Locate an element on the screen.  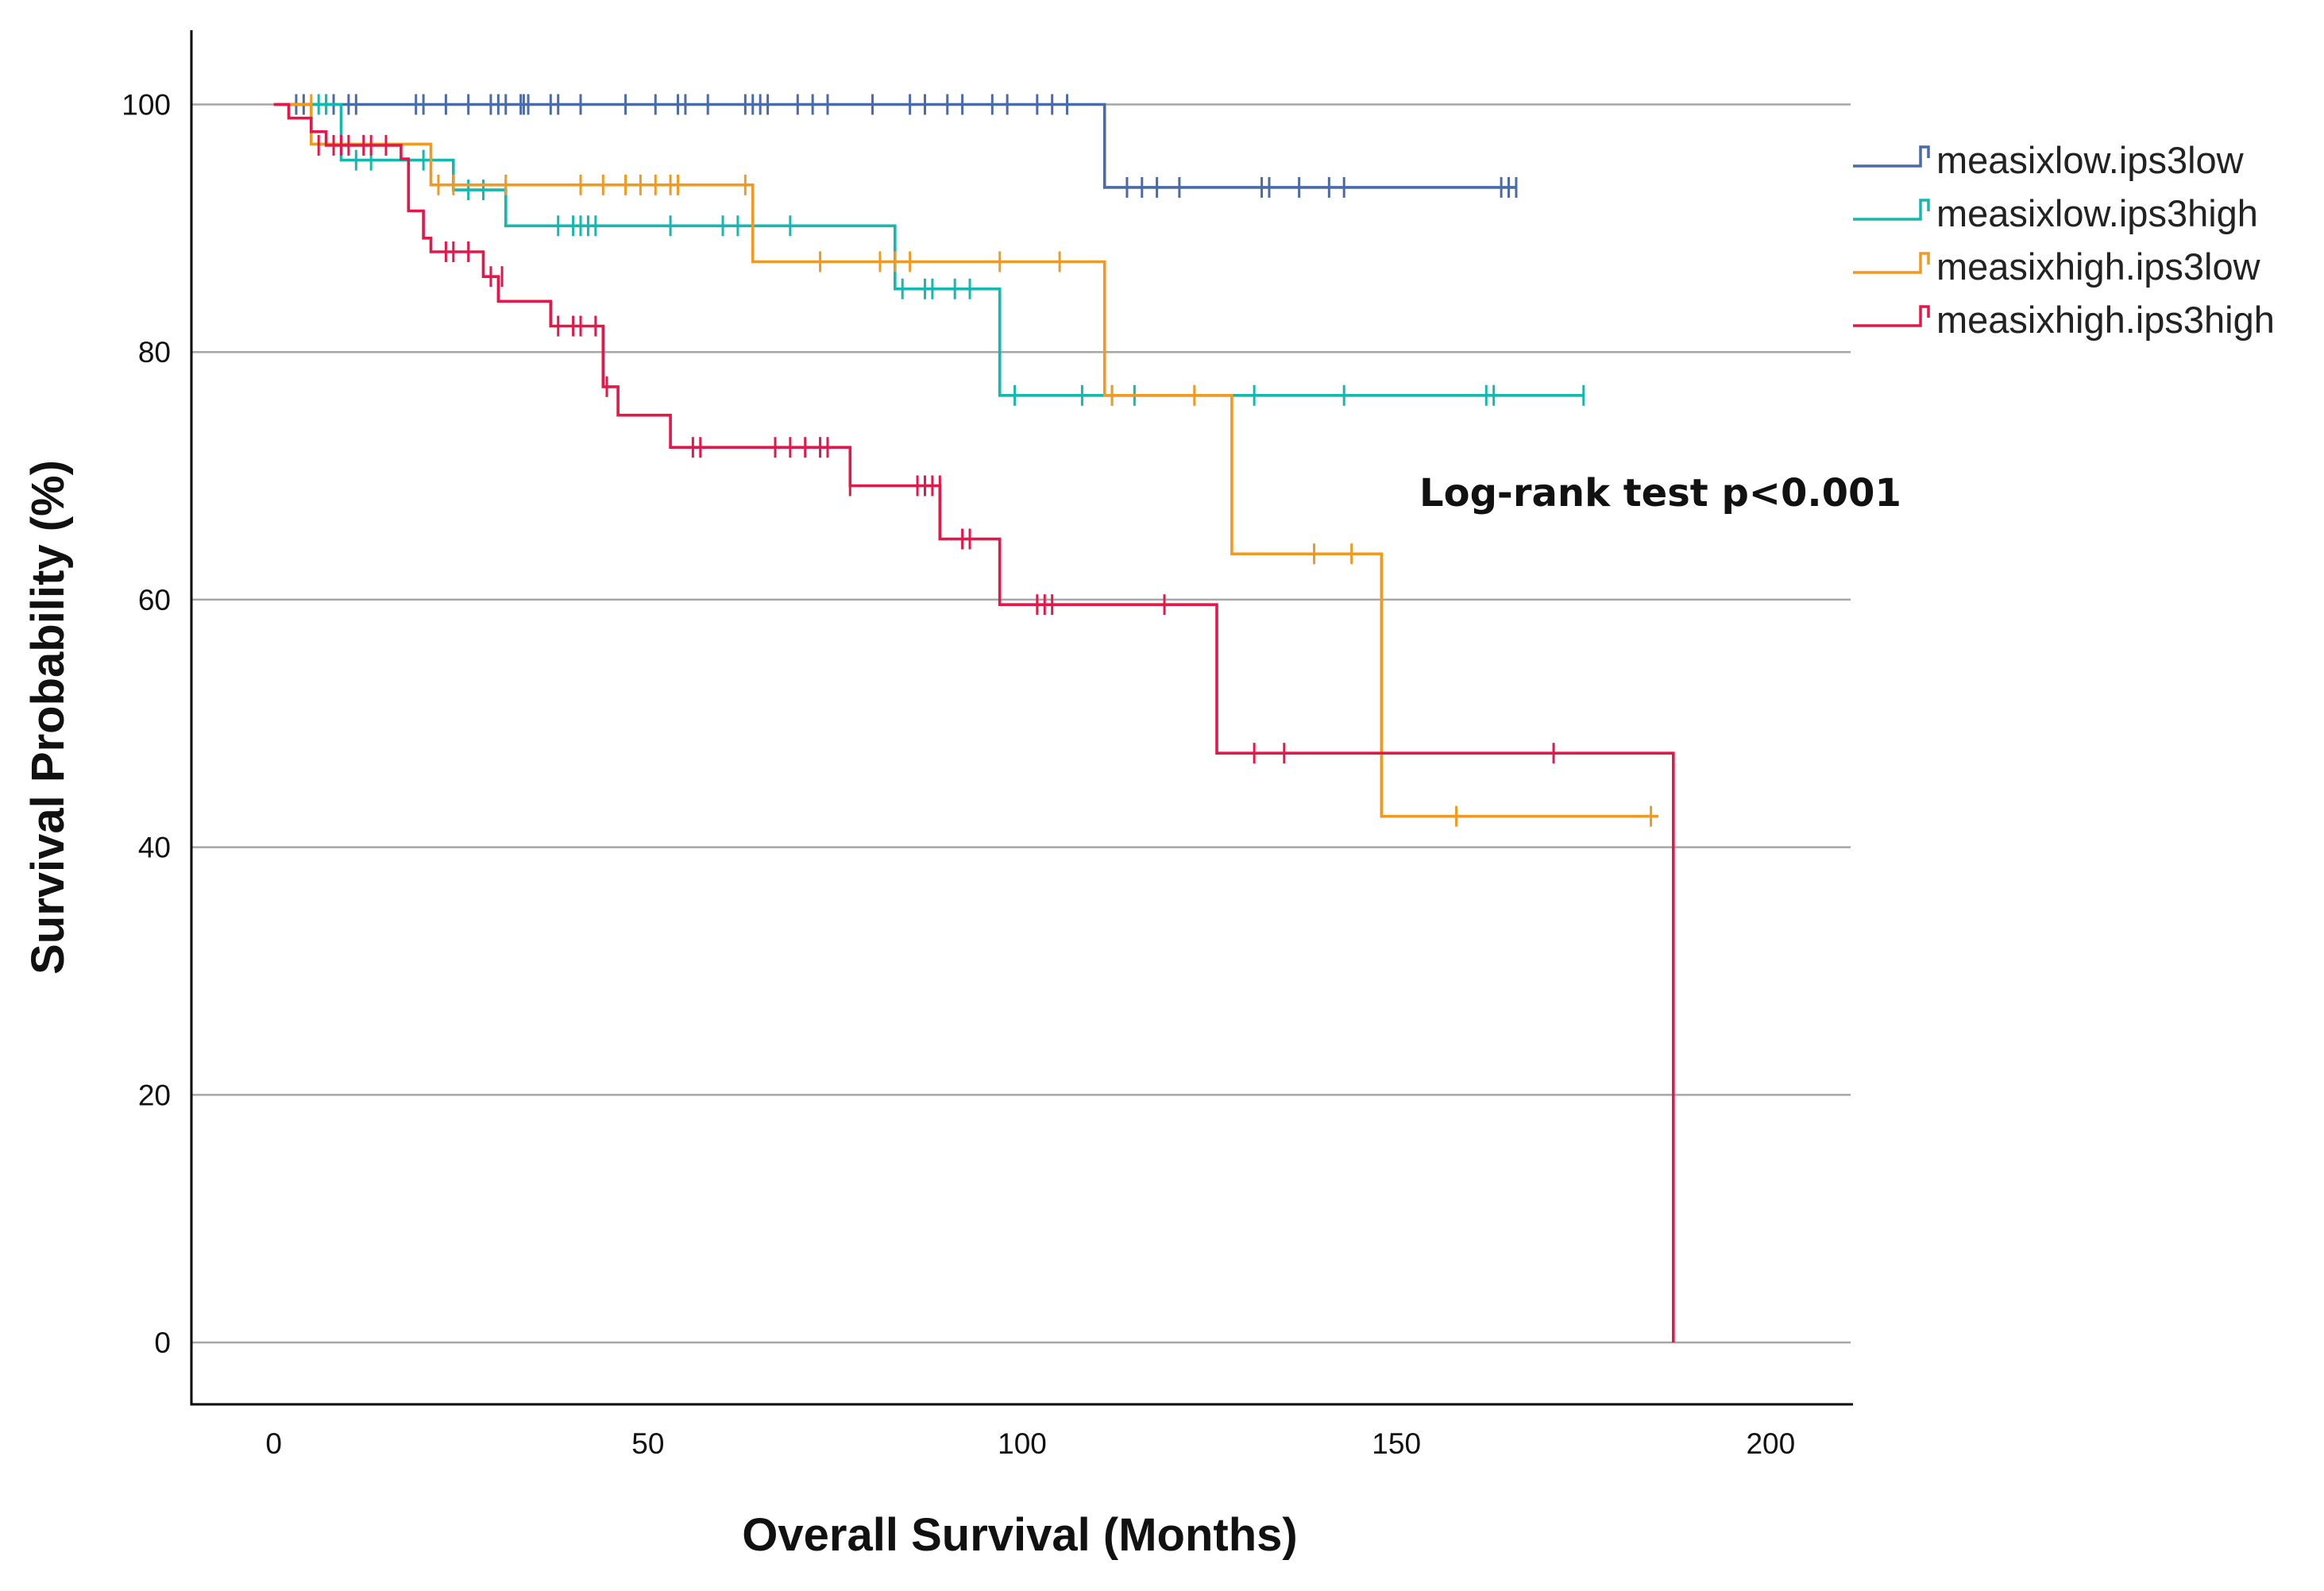
censor-marks-measixlow.ips3high is located at coordinates (951, 250).